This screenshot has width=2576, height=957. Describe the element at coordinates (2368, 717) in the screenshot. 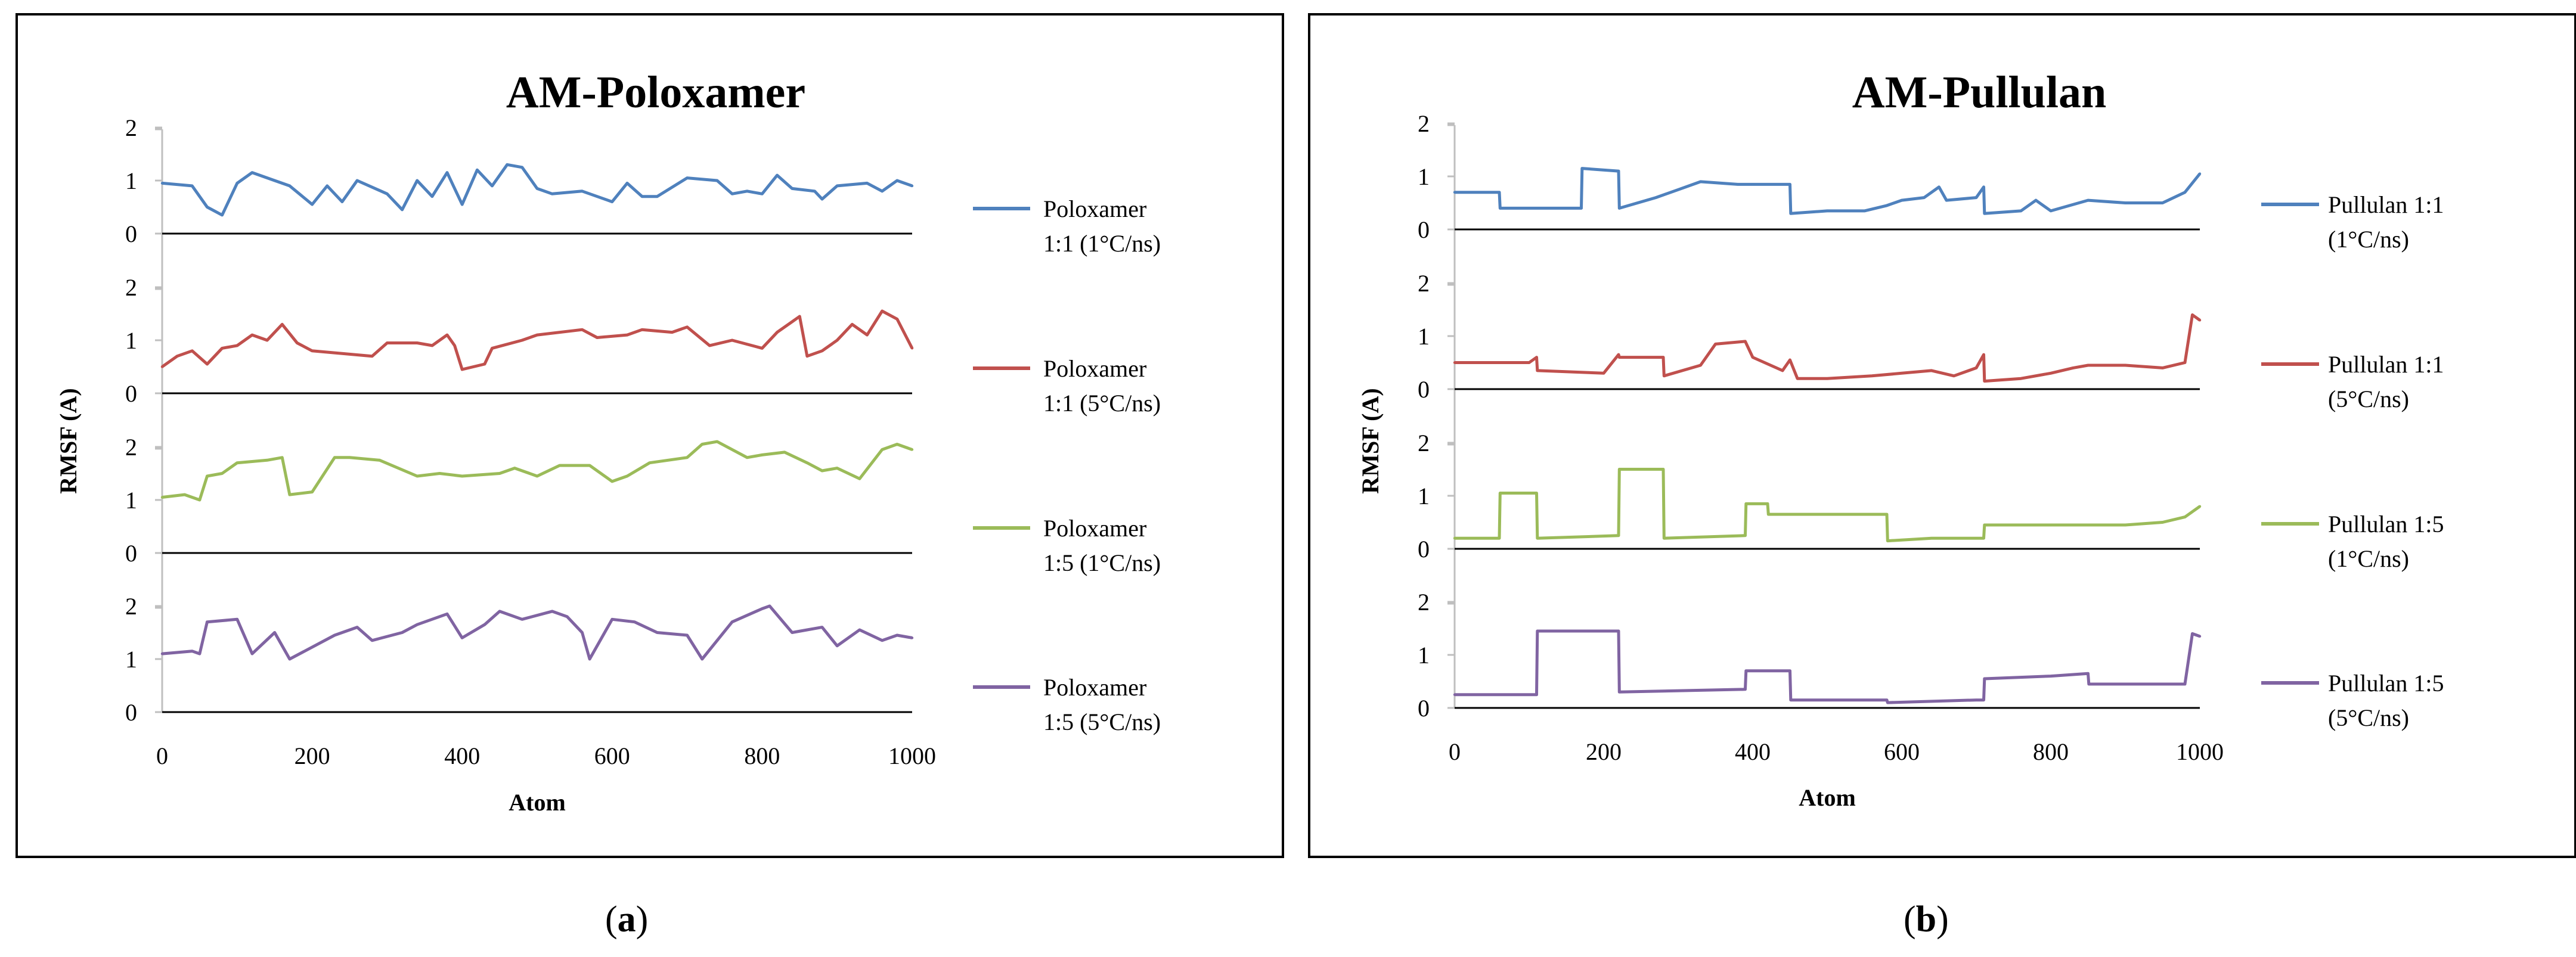

I see `legend-label: (5°C/ns)` at that location.